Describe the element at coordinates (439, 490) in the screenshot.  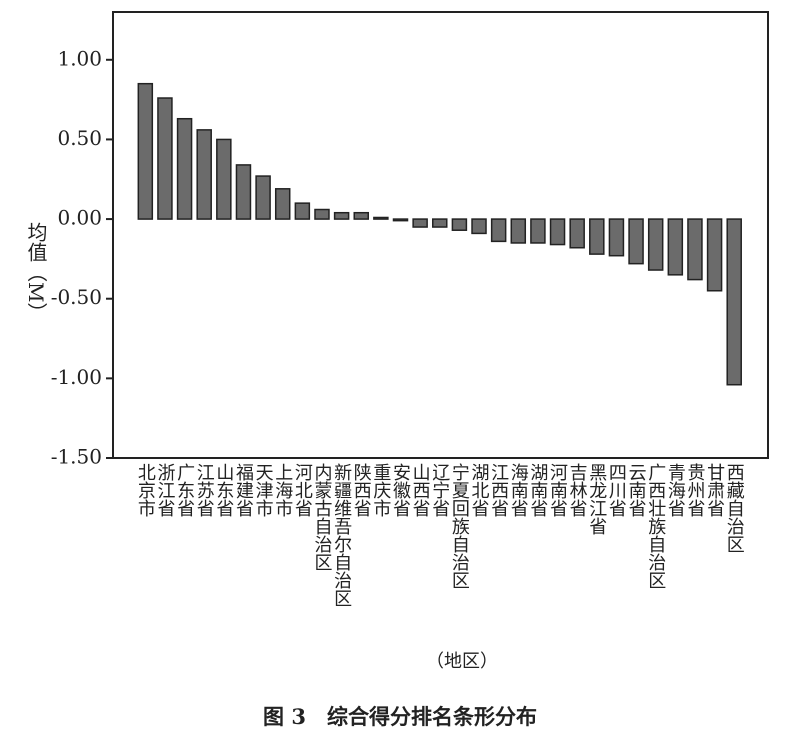
I see `x-tick-label: 辽宁省` at that location.